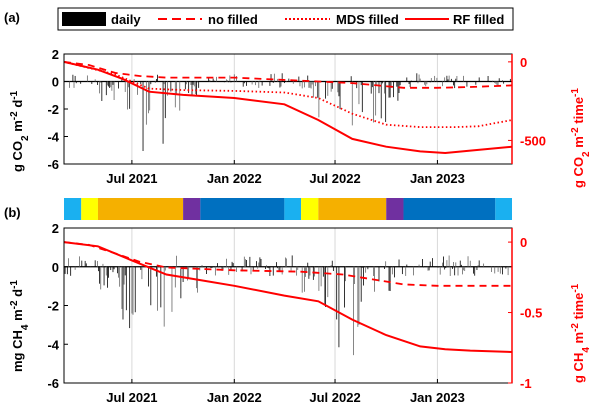  Describe the element at coordinates (126, 19) in the screenshot. I see `legend-label-daily: daily` at that location.